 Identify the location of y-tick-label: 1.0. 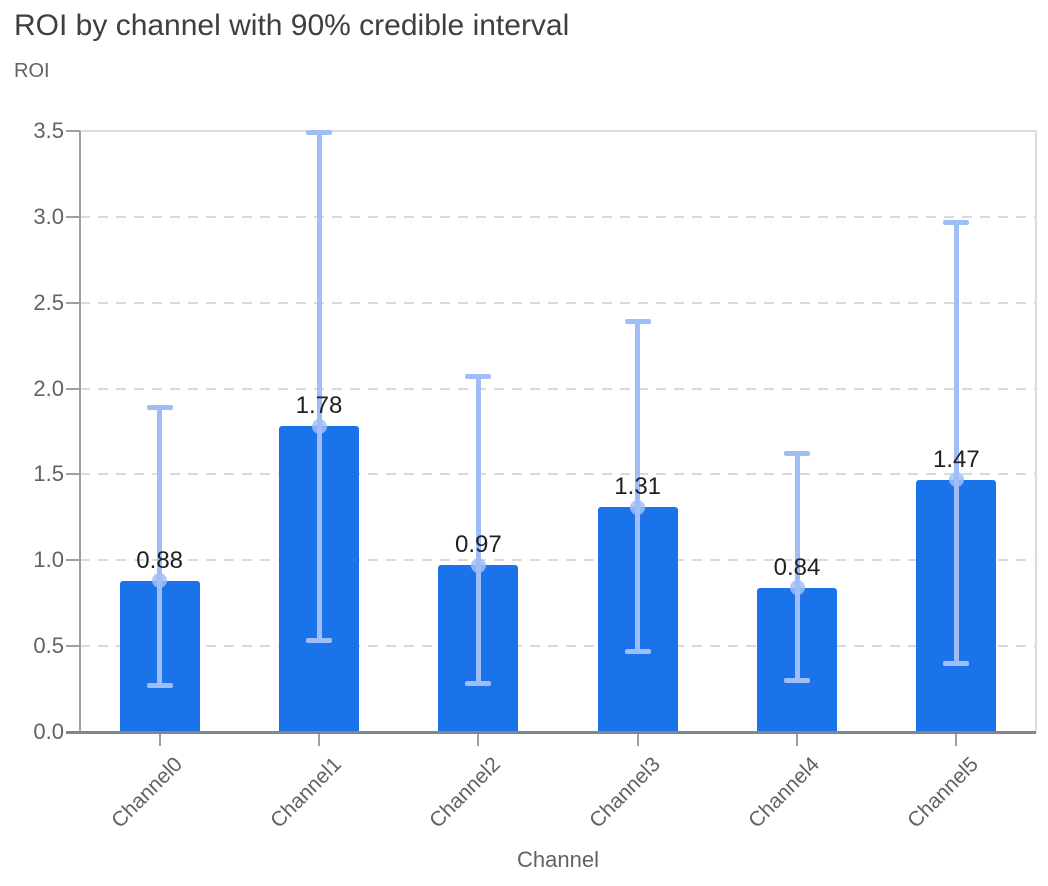
(48, 560).